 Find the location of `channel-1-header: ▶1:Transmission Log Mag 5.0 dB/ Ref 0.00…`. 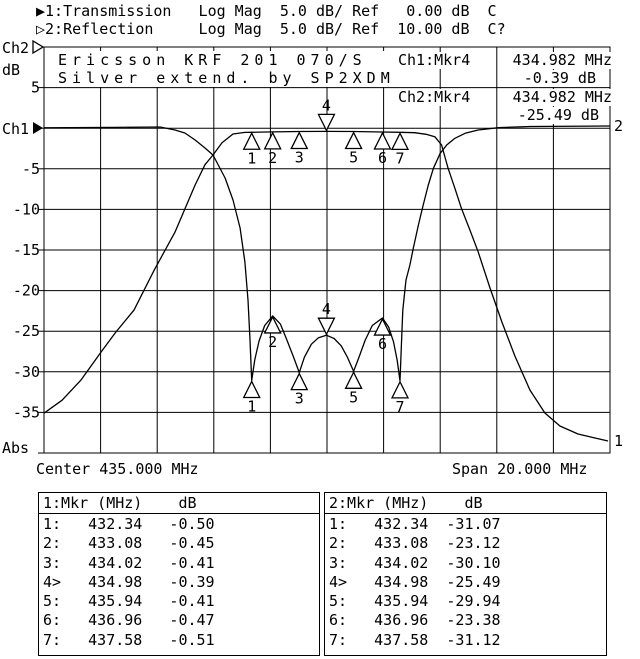

channel-1-header: ▶1:Transmission Log Mag 5.0 dB/ Ref 0.00… is located at coordinates (266, 11).